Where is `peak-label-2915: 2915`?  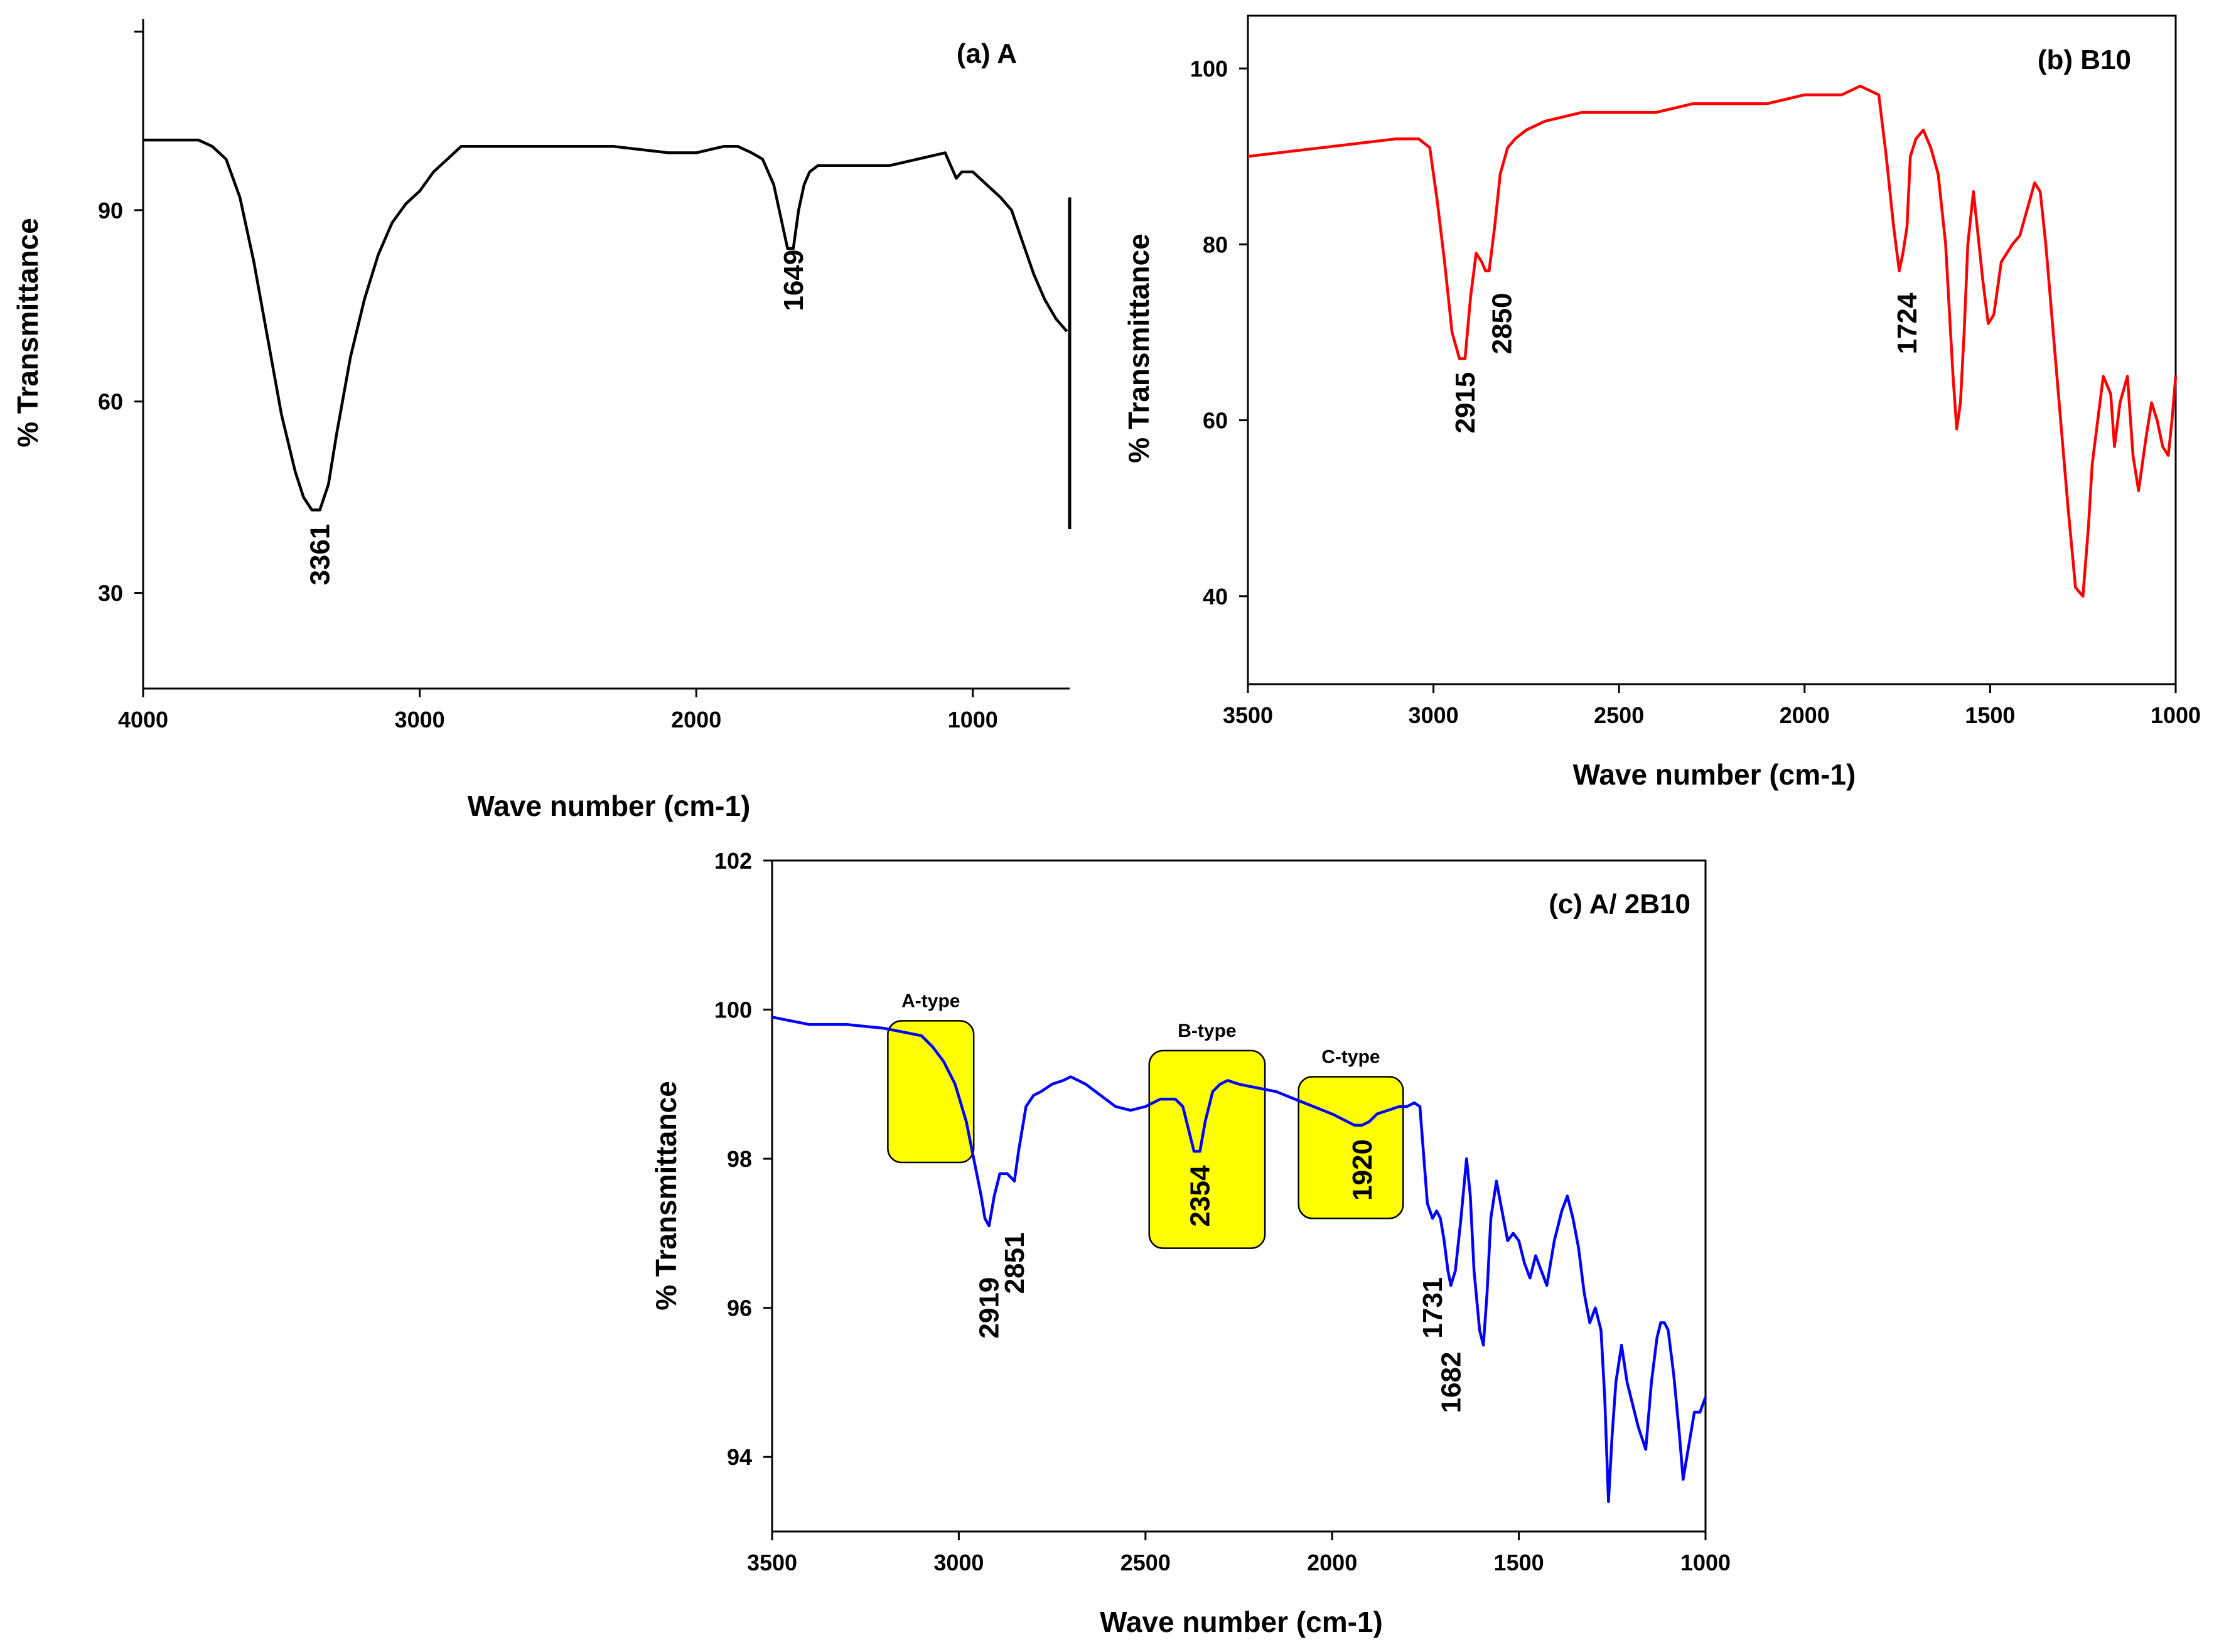 peak-label-2915: 2915 is located at coordinates (1466, 403).